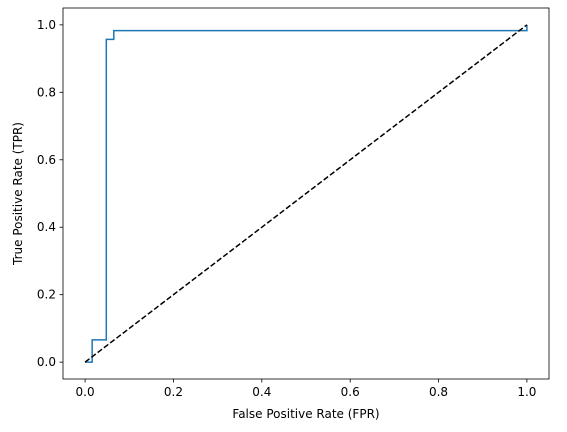  Describe the element at coordinates (18, 194) in the screenshot. I see `y-axis-label: True Positive Rate (TPR)` at that location.